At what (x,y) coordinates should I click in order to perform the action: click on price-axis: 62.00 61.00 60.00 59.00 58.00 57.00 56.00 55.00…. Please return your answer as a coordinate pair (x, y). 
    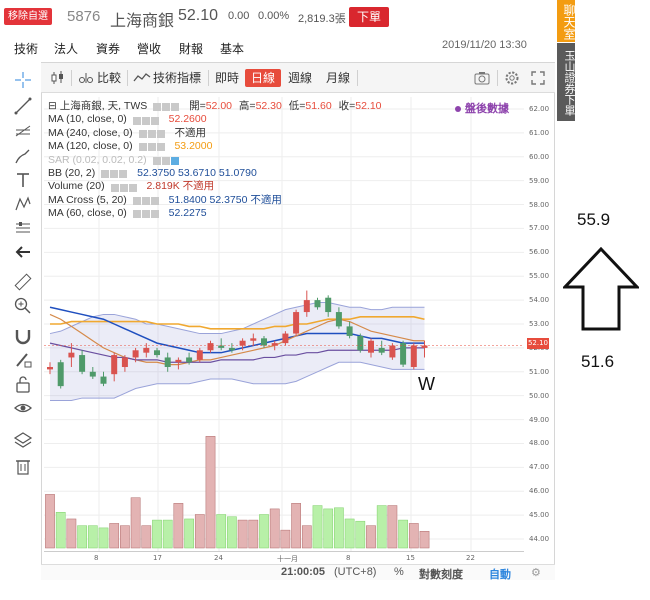
    Looking at the image, I should click on (540, 324).